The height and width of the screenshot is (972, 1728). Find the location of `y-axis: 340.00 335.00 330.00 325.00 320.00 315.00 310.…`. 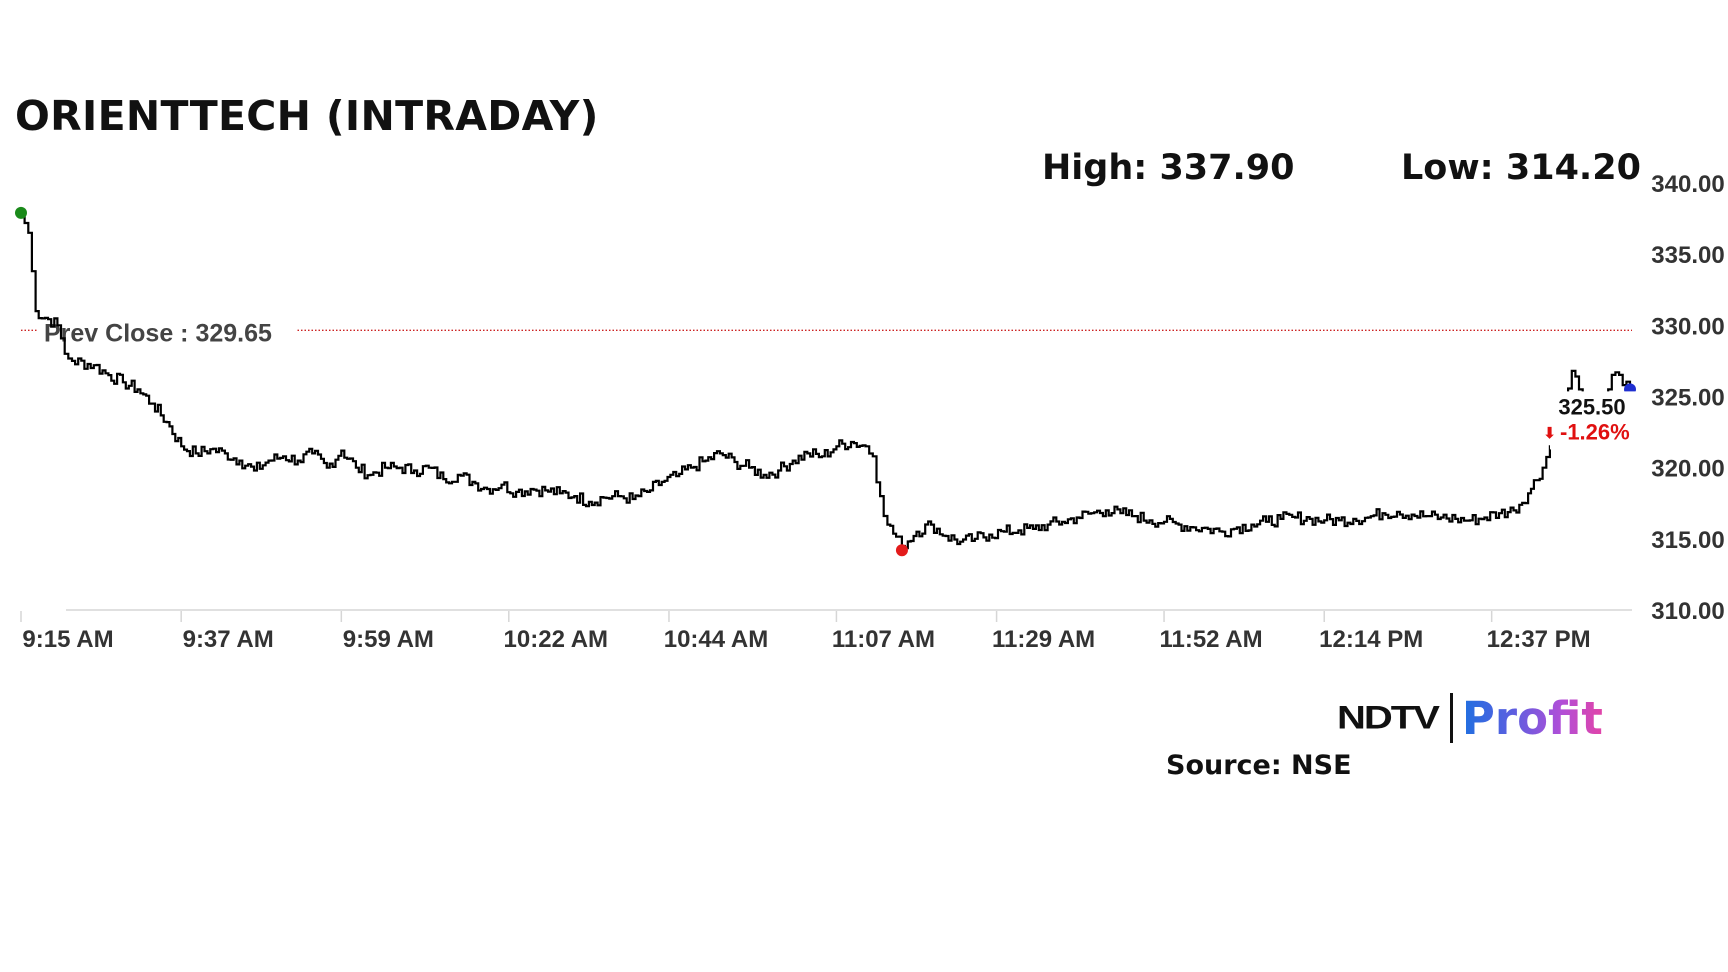

y-axis: 340.00 335.00 330.00 325.00 320.00 315.00 310.… is located at coordinates (1687, 398).